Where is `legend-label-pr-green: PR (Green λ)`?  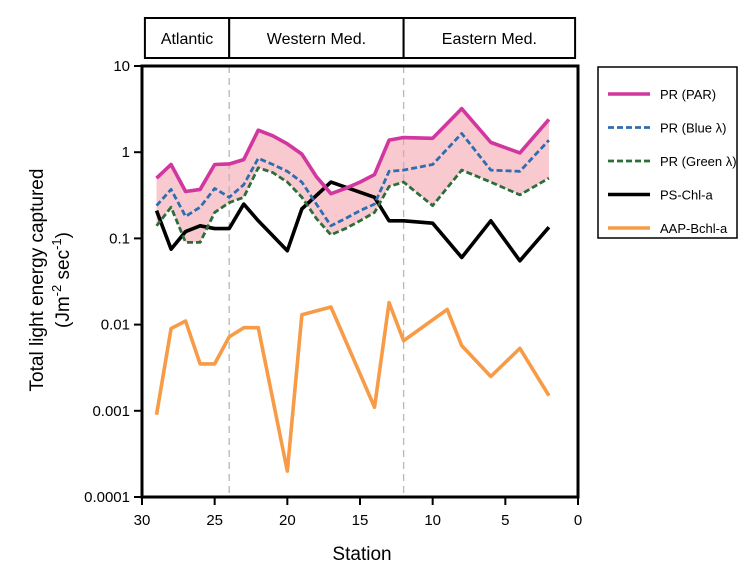 legend-label-pr-green: PR (Green λ) is located at coordinates (698, 161).